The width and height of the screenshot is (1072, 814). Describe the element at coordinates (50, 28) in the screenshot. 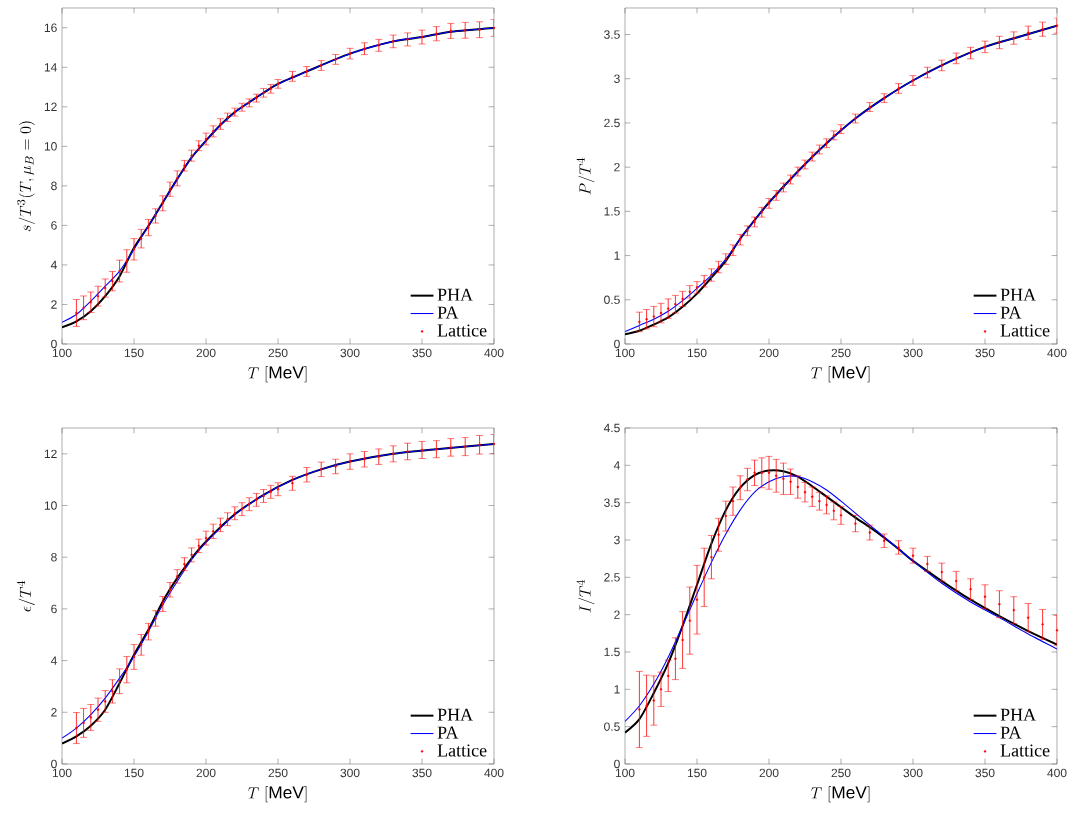

I see `y-tick-label: 16` at that location.